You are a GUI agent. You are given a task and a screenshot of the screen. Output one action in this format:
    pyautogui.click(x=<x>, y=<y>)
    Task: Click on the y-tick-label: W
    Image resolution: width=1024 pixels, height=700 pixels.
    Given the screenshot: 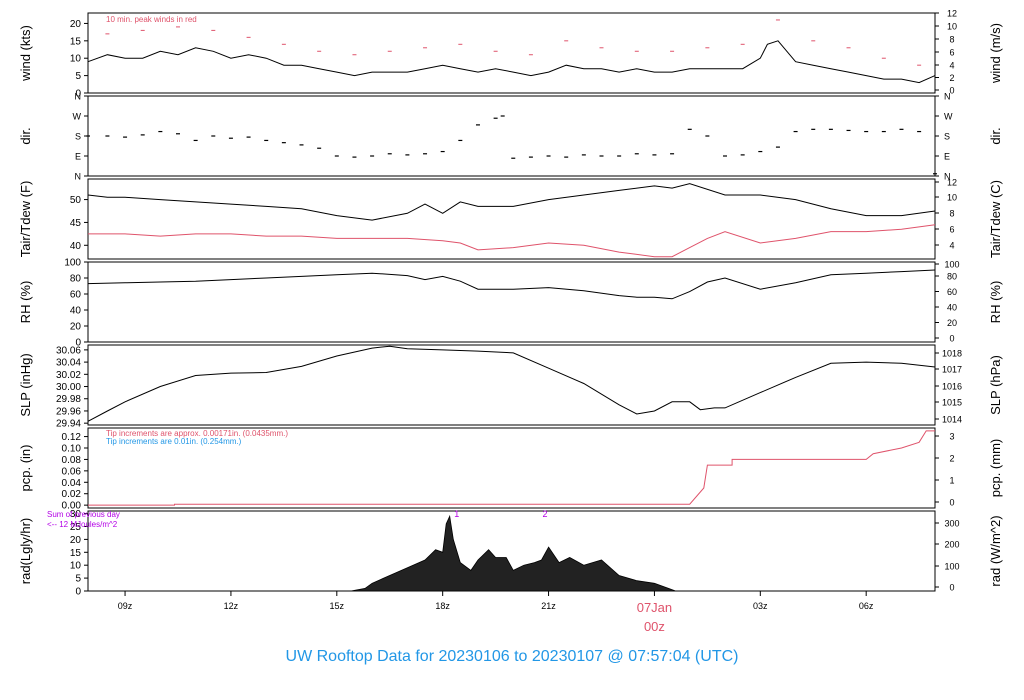 What is the action you would take?
    pyautogui.click(x=77, y=117)
    